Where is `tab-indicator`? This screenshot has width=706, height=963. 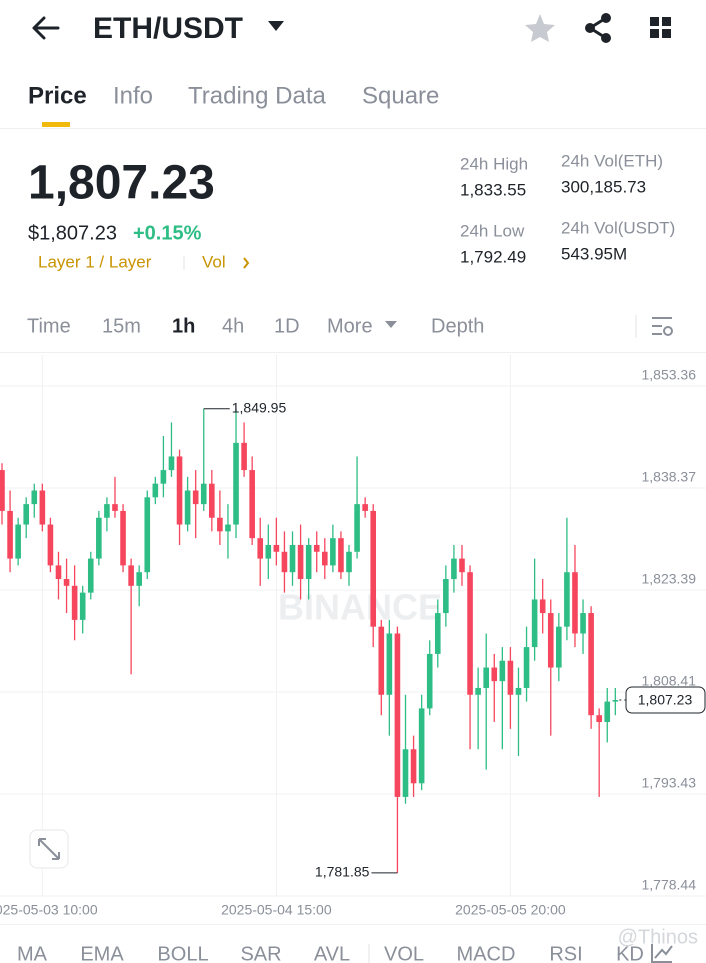
tab-indicator is located at coordinates (56, 124).